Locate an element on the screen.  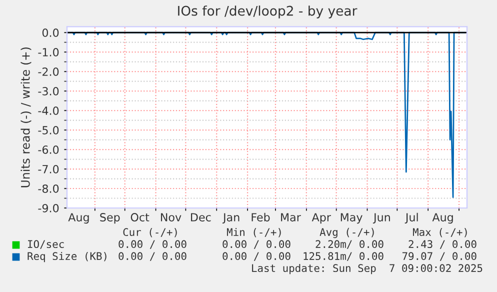
y-tick-label: -4.0 is located at coordinates (48, 110).